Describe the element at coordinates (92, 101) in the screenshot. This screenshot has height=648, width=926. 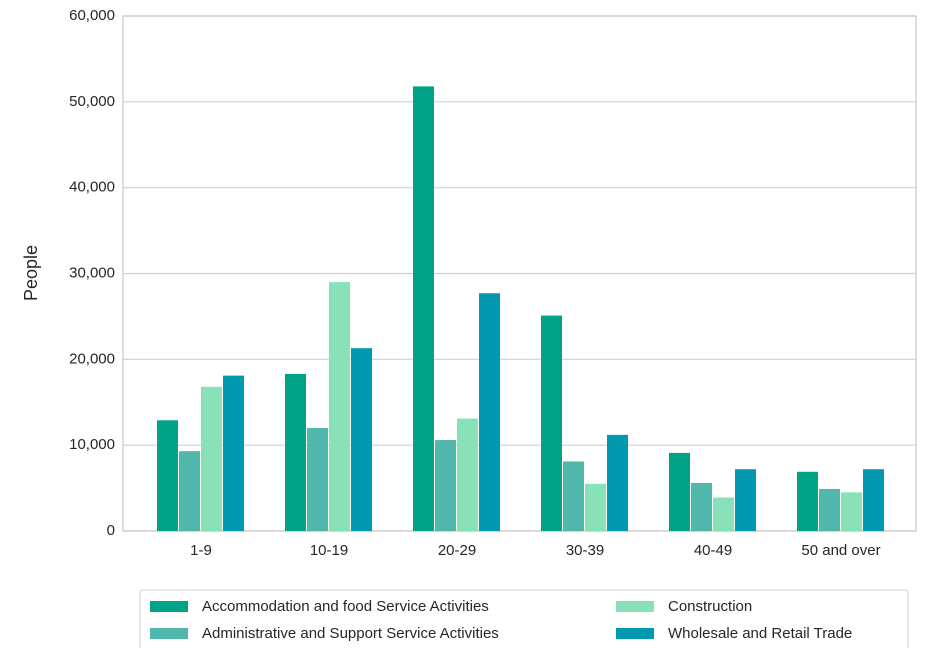
I see `y-tick-label: 50,000` at that location.